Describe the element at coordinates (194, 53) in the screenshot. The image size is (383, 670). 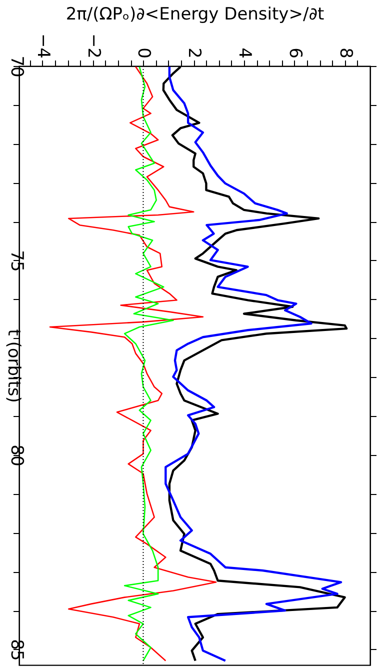
I see `x-tick-label: 2` at that location.